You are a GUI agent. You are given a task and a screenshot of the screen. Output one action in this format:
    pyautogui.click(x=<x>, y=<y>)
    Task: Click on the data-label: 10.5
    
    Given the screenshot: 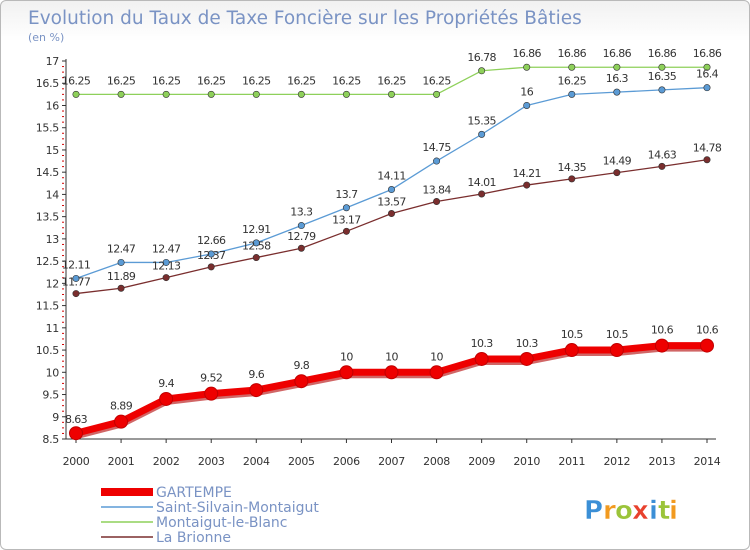 What is the action you would take?
    pyautogui.click(x=572, y=334)
    